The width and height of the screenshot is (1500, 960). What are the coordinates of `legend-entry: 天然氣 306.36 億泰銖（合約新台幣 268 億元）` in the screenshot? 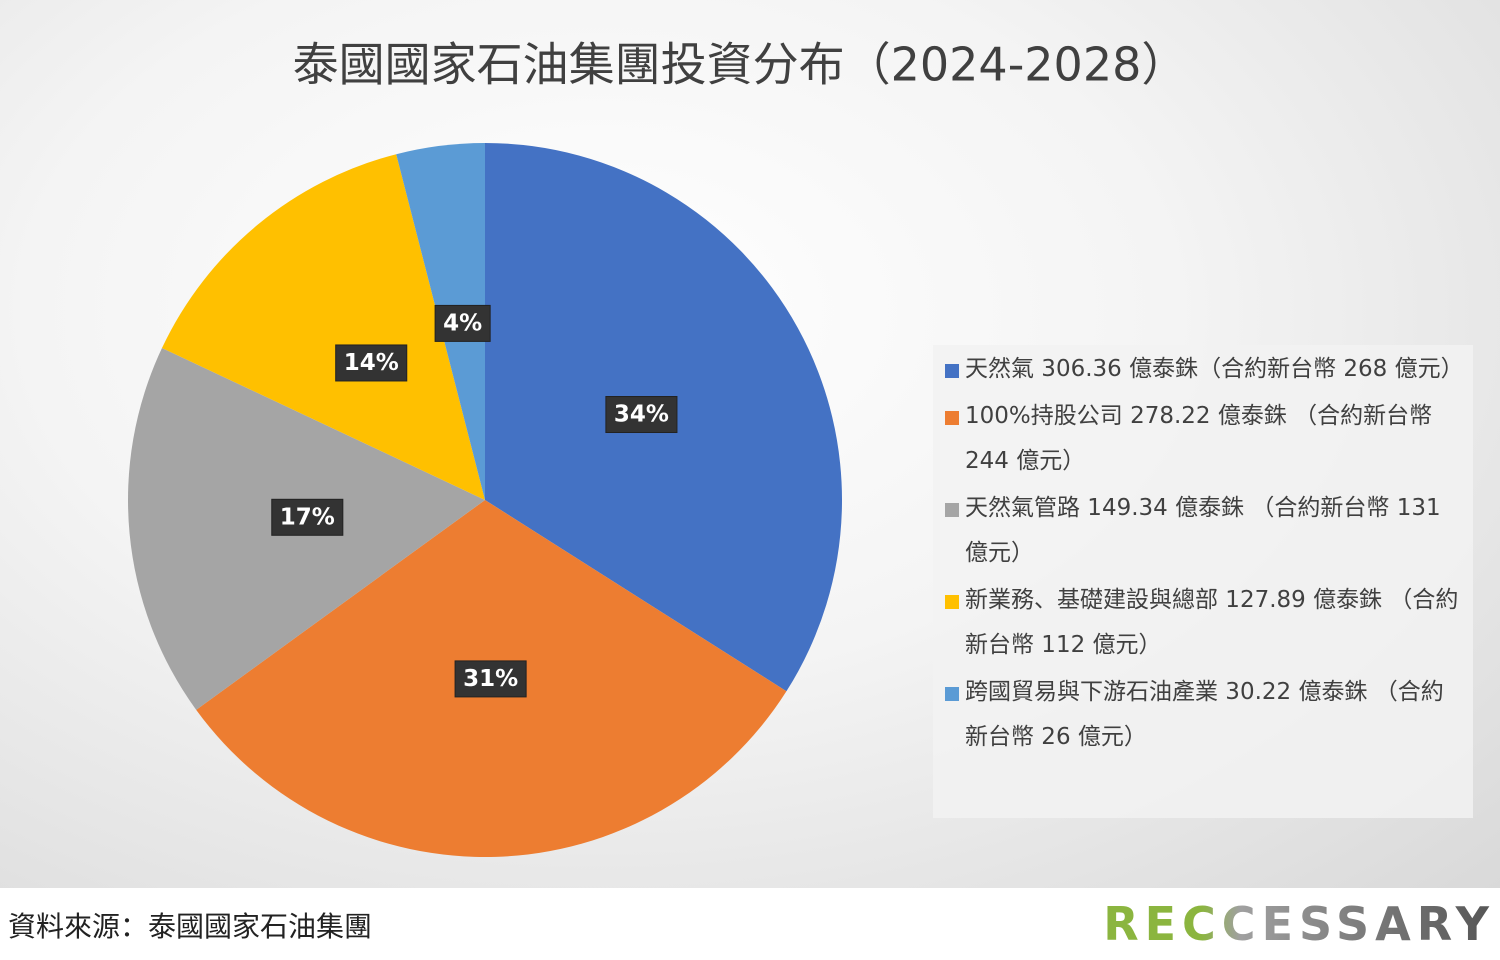 It's located at (1203, 369).